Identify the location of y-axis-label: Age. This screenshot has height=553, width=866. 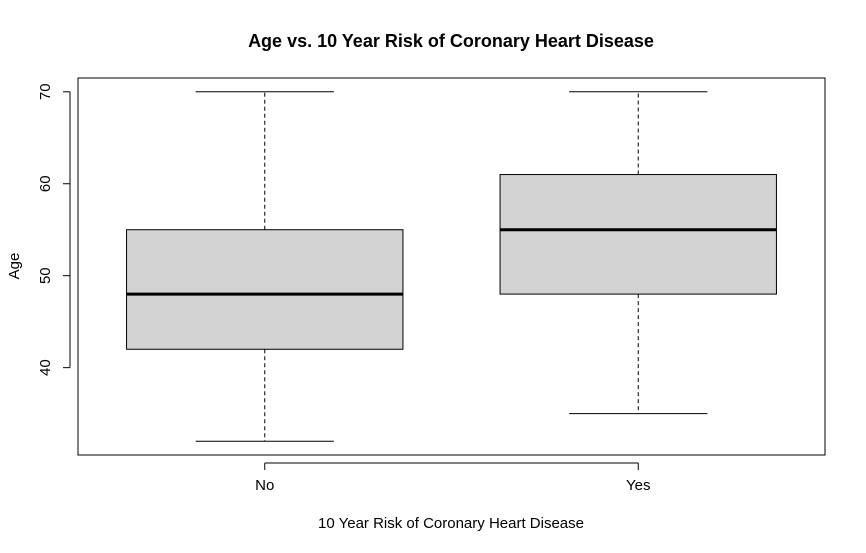
(14, 266).